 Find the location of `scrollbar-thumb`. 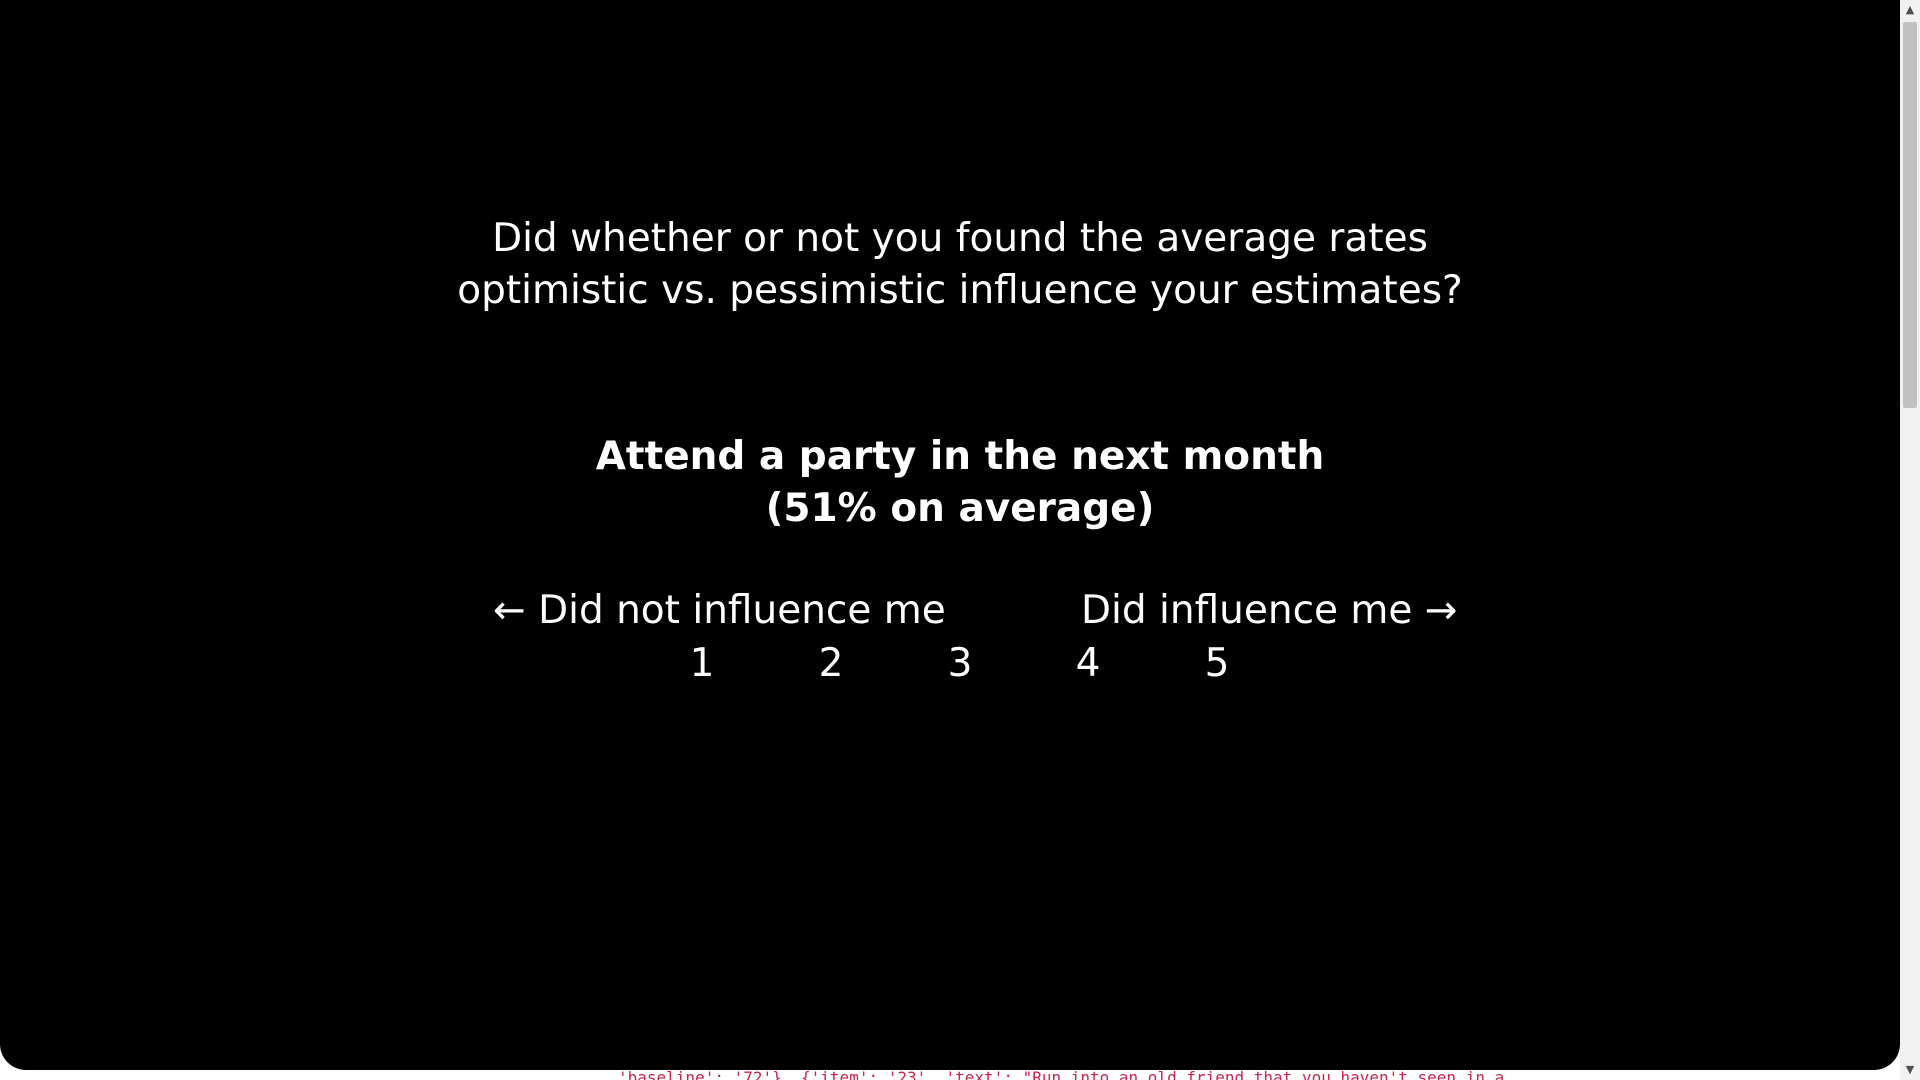

scrollbar-thumb is located at coordinates (1910, 215).